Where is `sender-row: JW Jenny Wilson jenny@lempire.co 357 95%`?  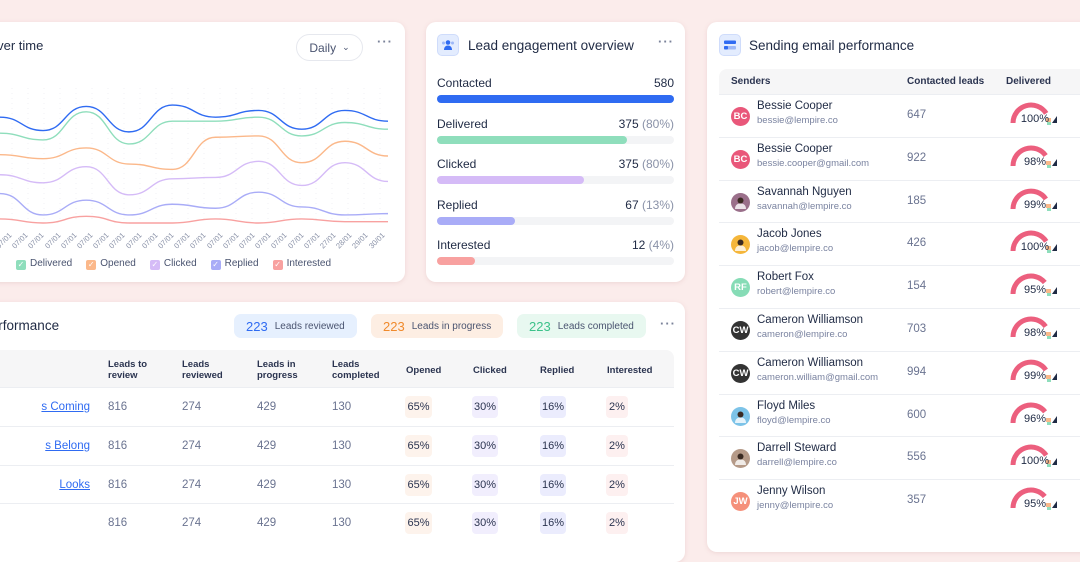
sender-row: JW Jenny Wilson jenny@lempire.co 357 95% is located at coordinates (899, 500).